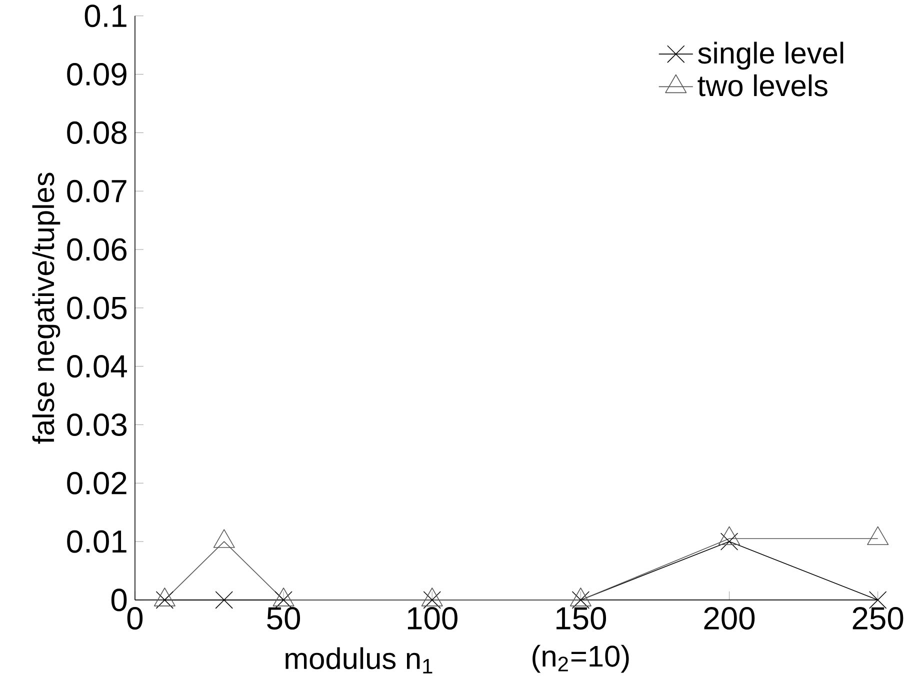 This screenshot has height=686, width=913. Describe the element at coordinates (96, 191) in the screenshot. I see `y-tick-label: 0.07` at that location.